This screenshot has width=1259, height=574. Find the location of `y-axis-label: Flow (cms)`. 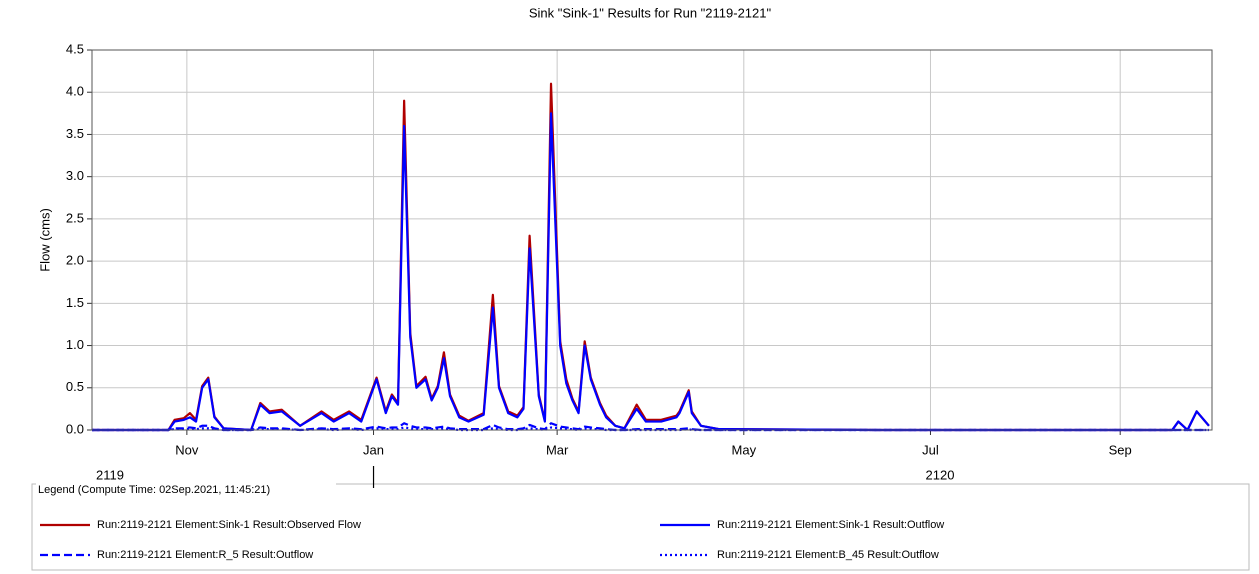

y-axis-label: Flow (cms) is located at coordinates (44, 240).